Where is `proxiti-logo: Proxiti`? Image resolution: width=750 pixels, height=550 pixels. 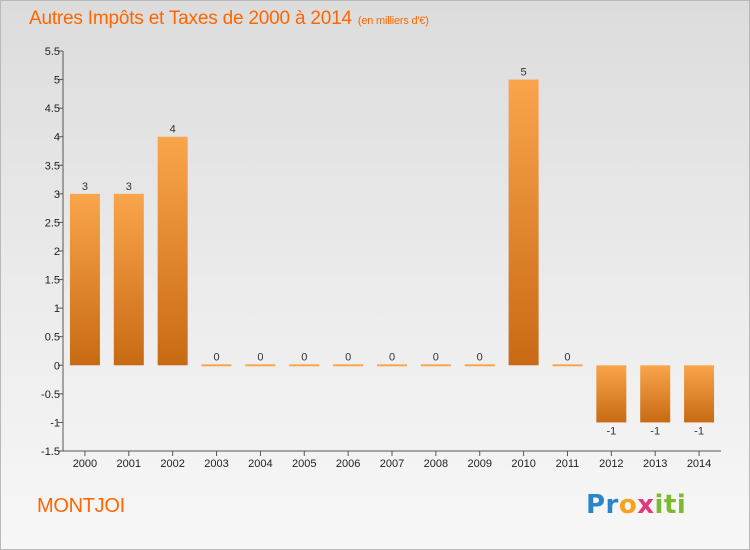
proxiti-logo: Proxiti is located at coordinates (636, 505).